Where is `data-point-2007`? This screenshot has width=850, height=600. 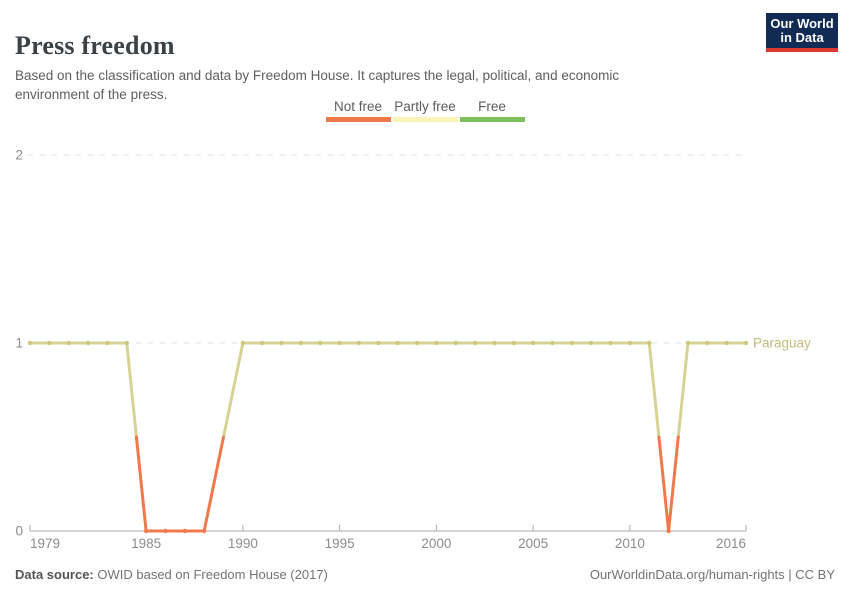 data-point-2007 is located at coordinates (572, 343).